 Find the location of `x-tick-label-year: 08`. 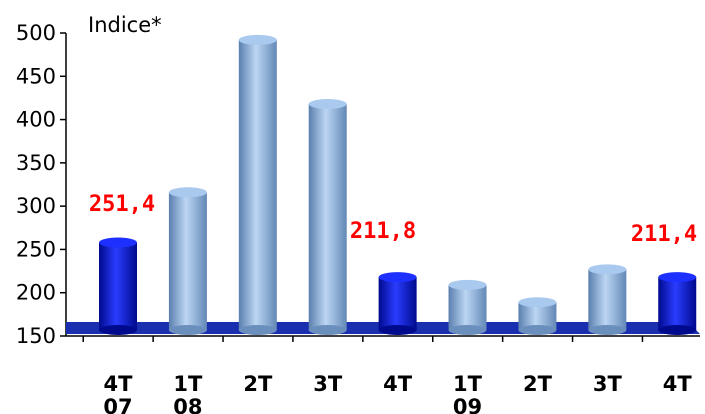

x-tick-label-year: 08 is located at coordinates (187, 404).